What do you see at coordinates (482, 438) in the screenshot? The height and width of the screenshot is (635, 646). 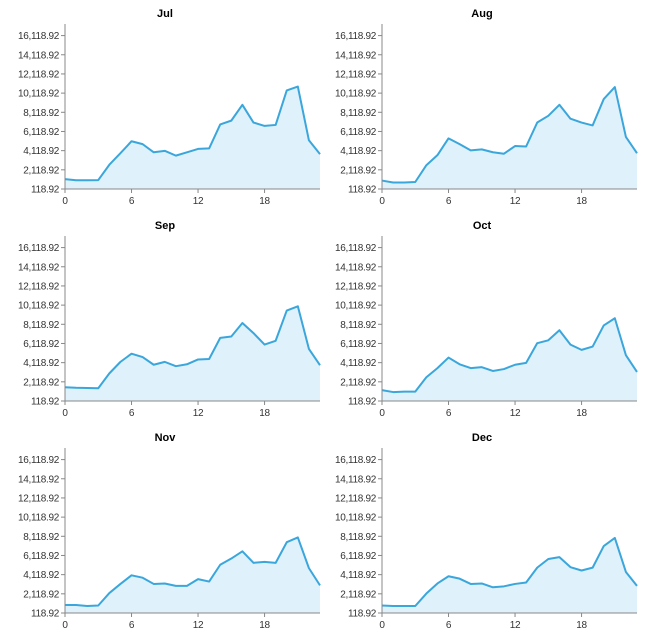 I see `chart-title: Dec` at bounding box center [482, 438].